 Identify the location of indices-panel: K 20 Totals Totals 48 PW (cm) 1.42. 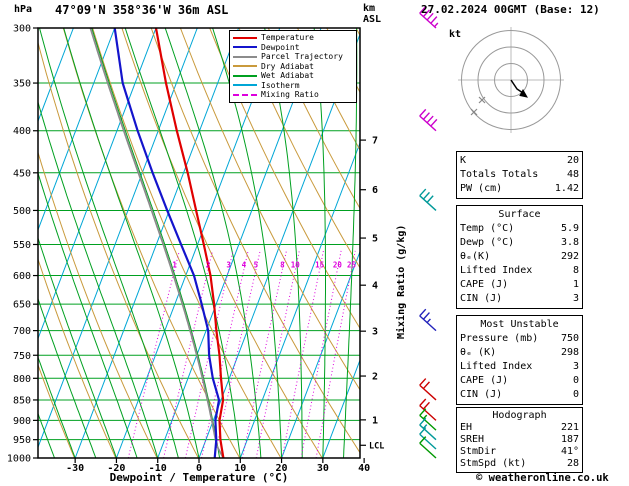
(519, 175).